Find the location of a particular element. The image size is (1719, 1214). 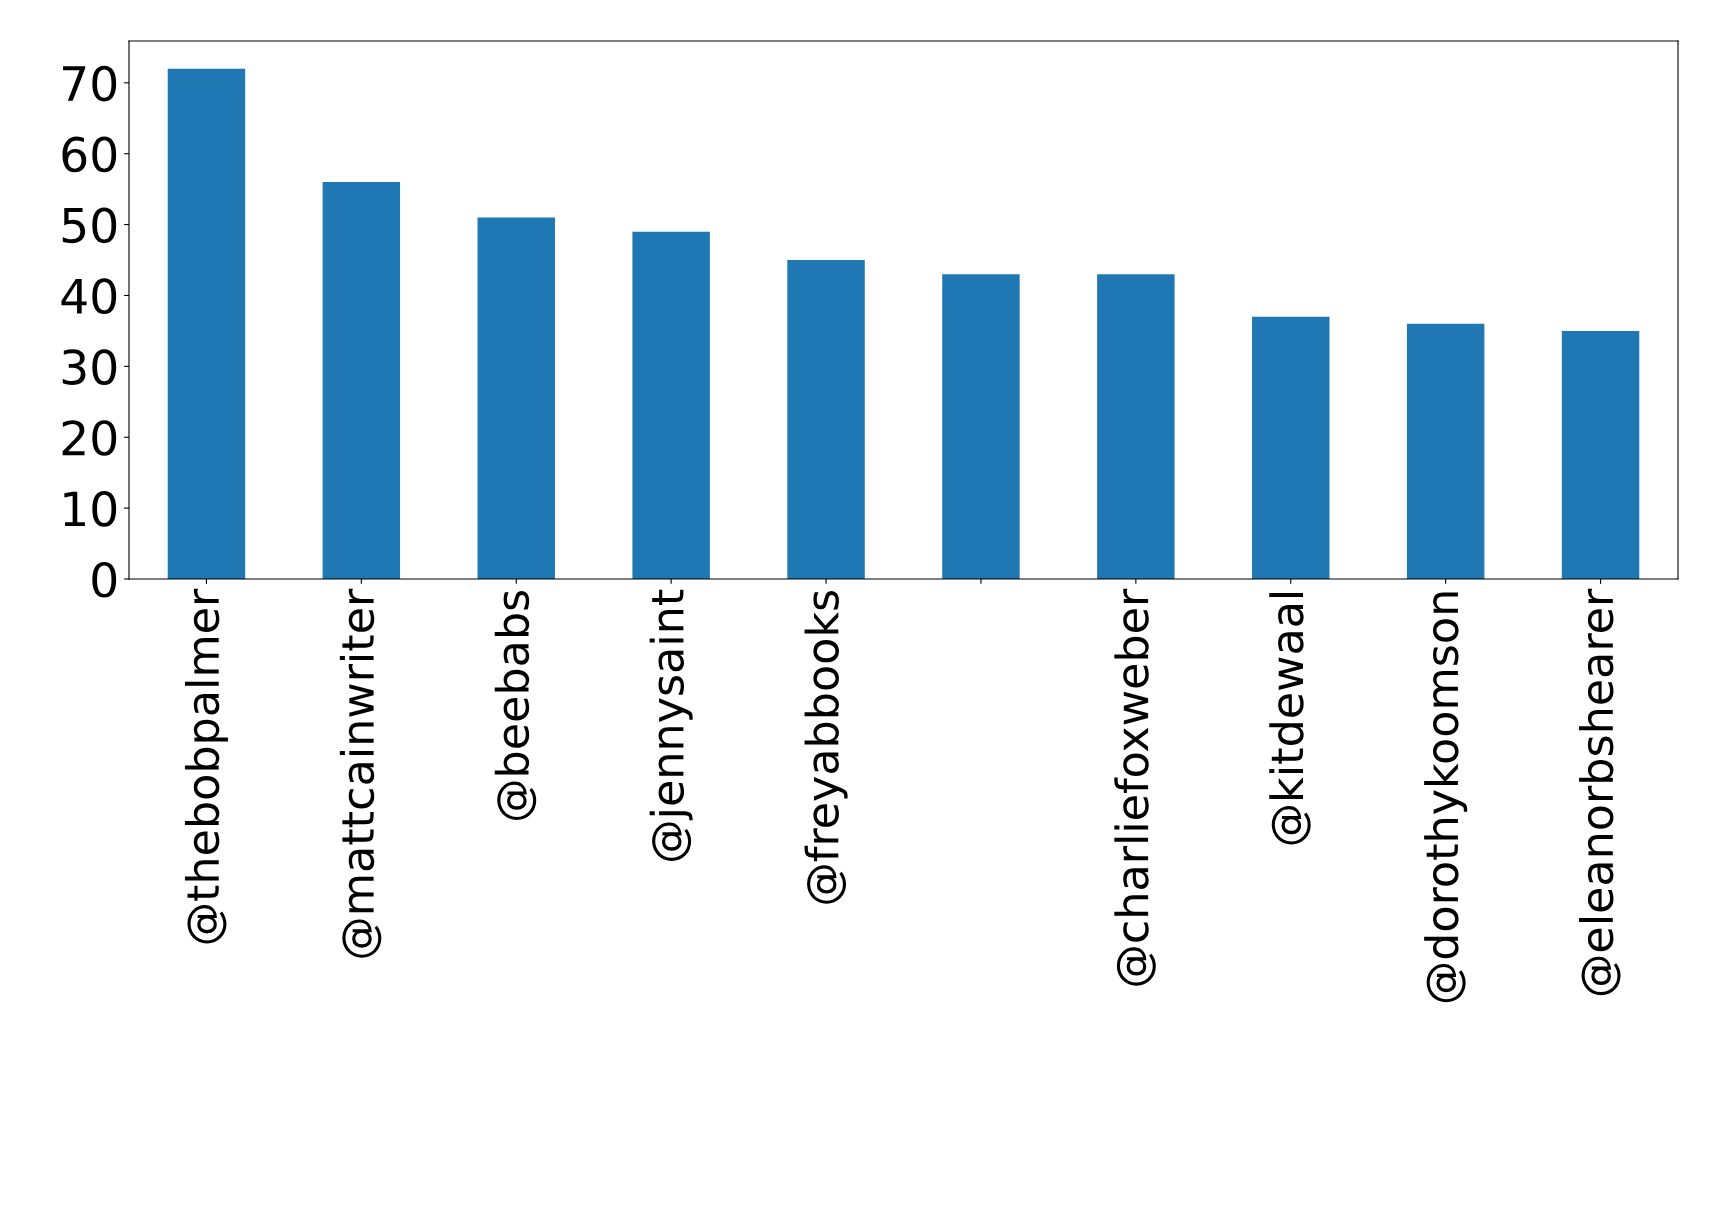

x-tick-label: @beebabs is located at coordinates (515, 705).